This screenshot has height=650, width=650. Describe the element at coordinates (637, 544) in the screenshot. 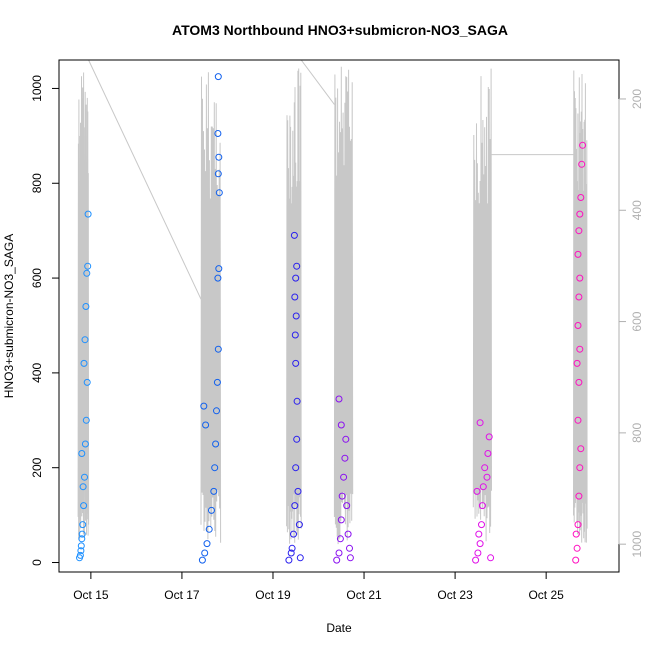

I see `y2-tick-label: 1000` at that location.